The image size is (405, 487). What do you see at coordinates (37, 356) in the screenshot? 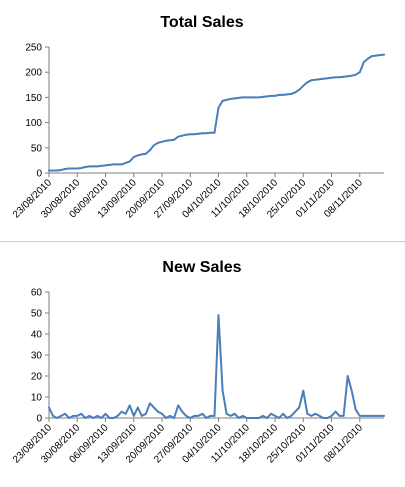
I see `y-tick-label: 30` at bounding box center [37, 356].